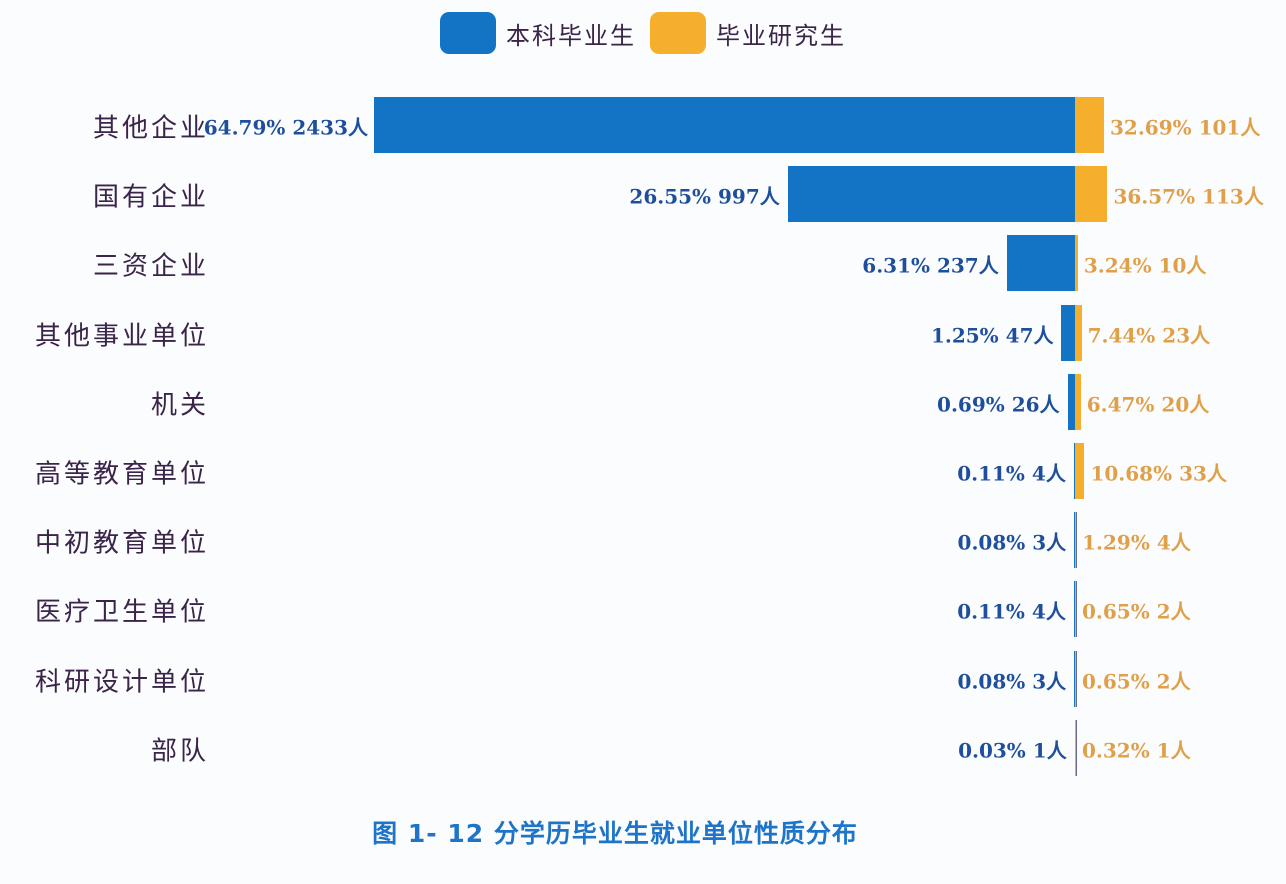 The width and height of the screenshot is (1286, 884). Describe the element at coordinates (121, 543) in the screenshot. I see `category-label: 中初教育单位` at that location.